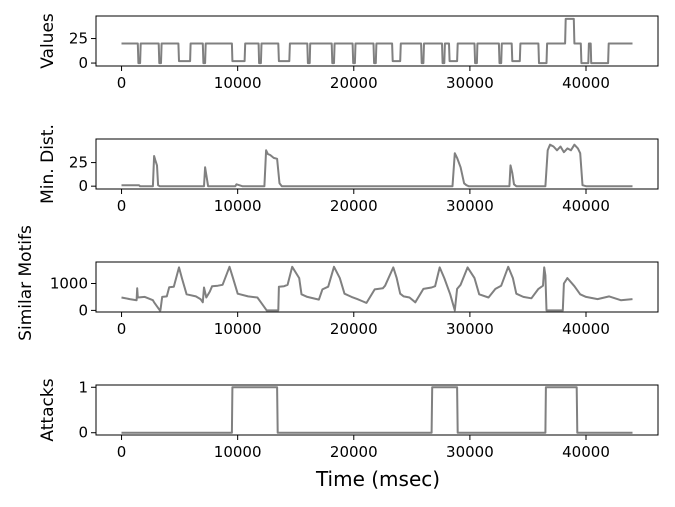 Image resolution: width=675 pixels, height=507 pixels. What do you see at coordinates (48, 41) in the screenshot?
I see `y-axis-label: Values` at bounding box center [48, 41].